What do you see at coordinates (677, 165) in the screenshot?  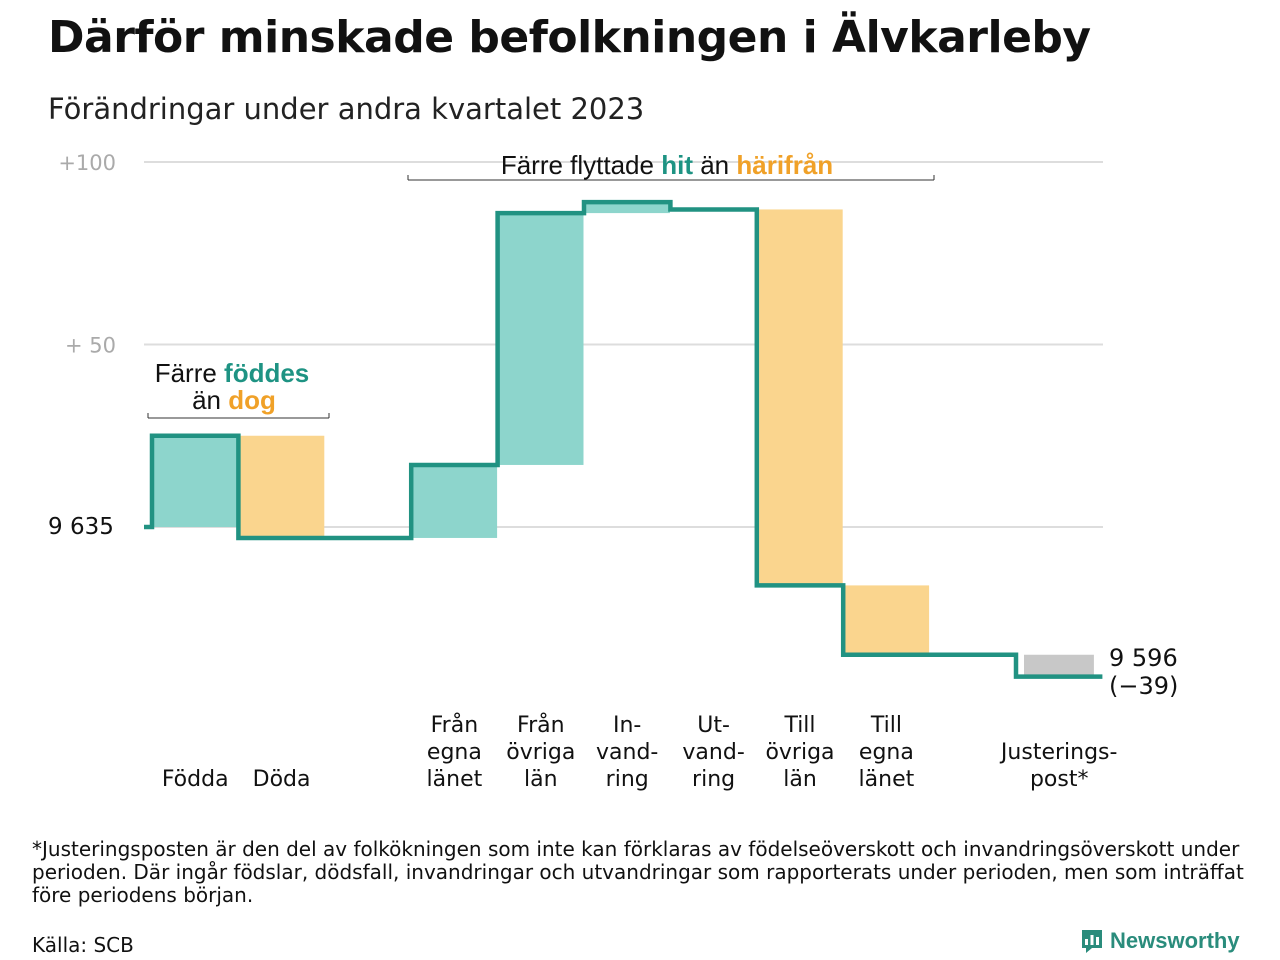 I see `annotation-part: hit` at bounding box center [677, 165].